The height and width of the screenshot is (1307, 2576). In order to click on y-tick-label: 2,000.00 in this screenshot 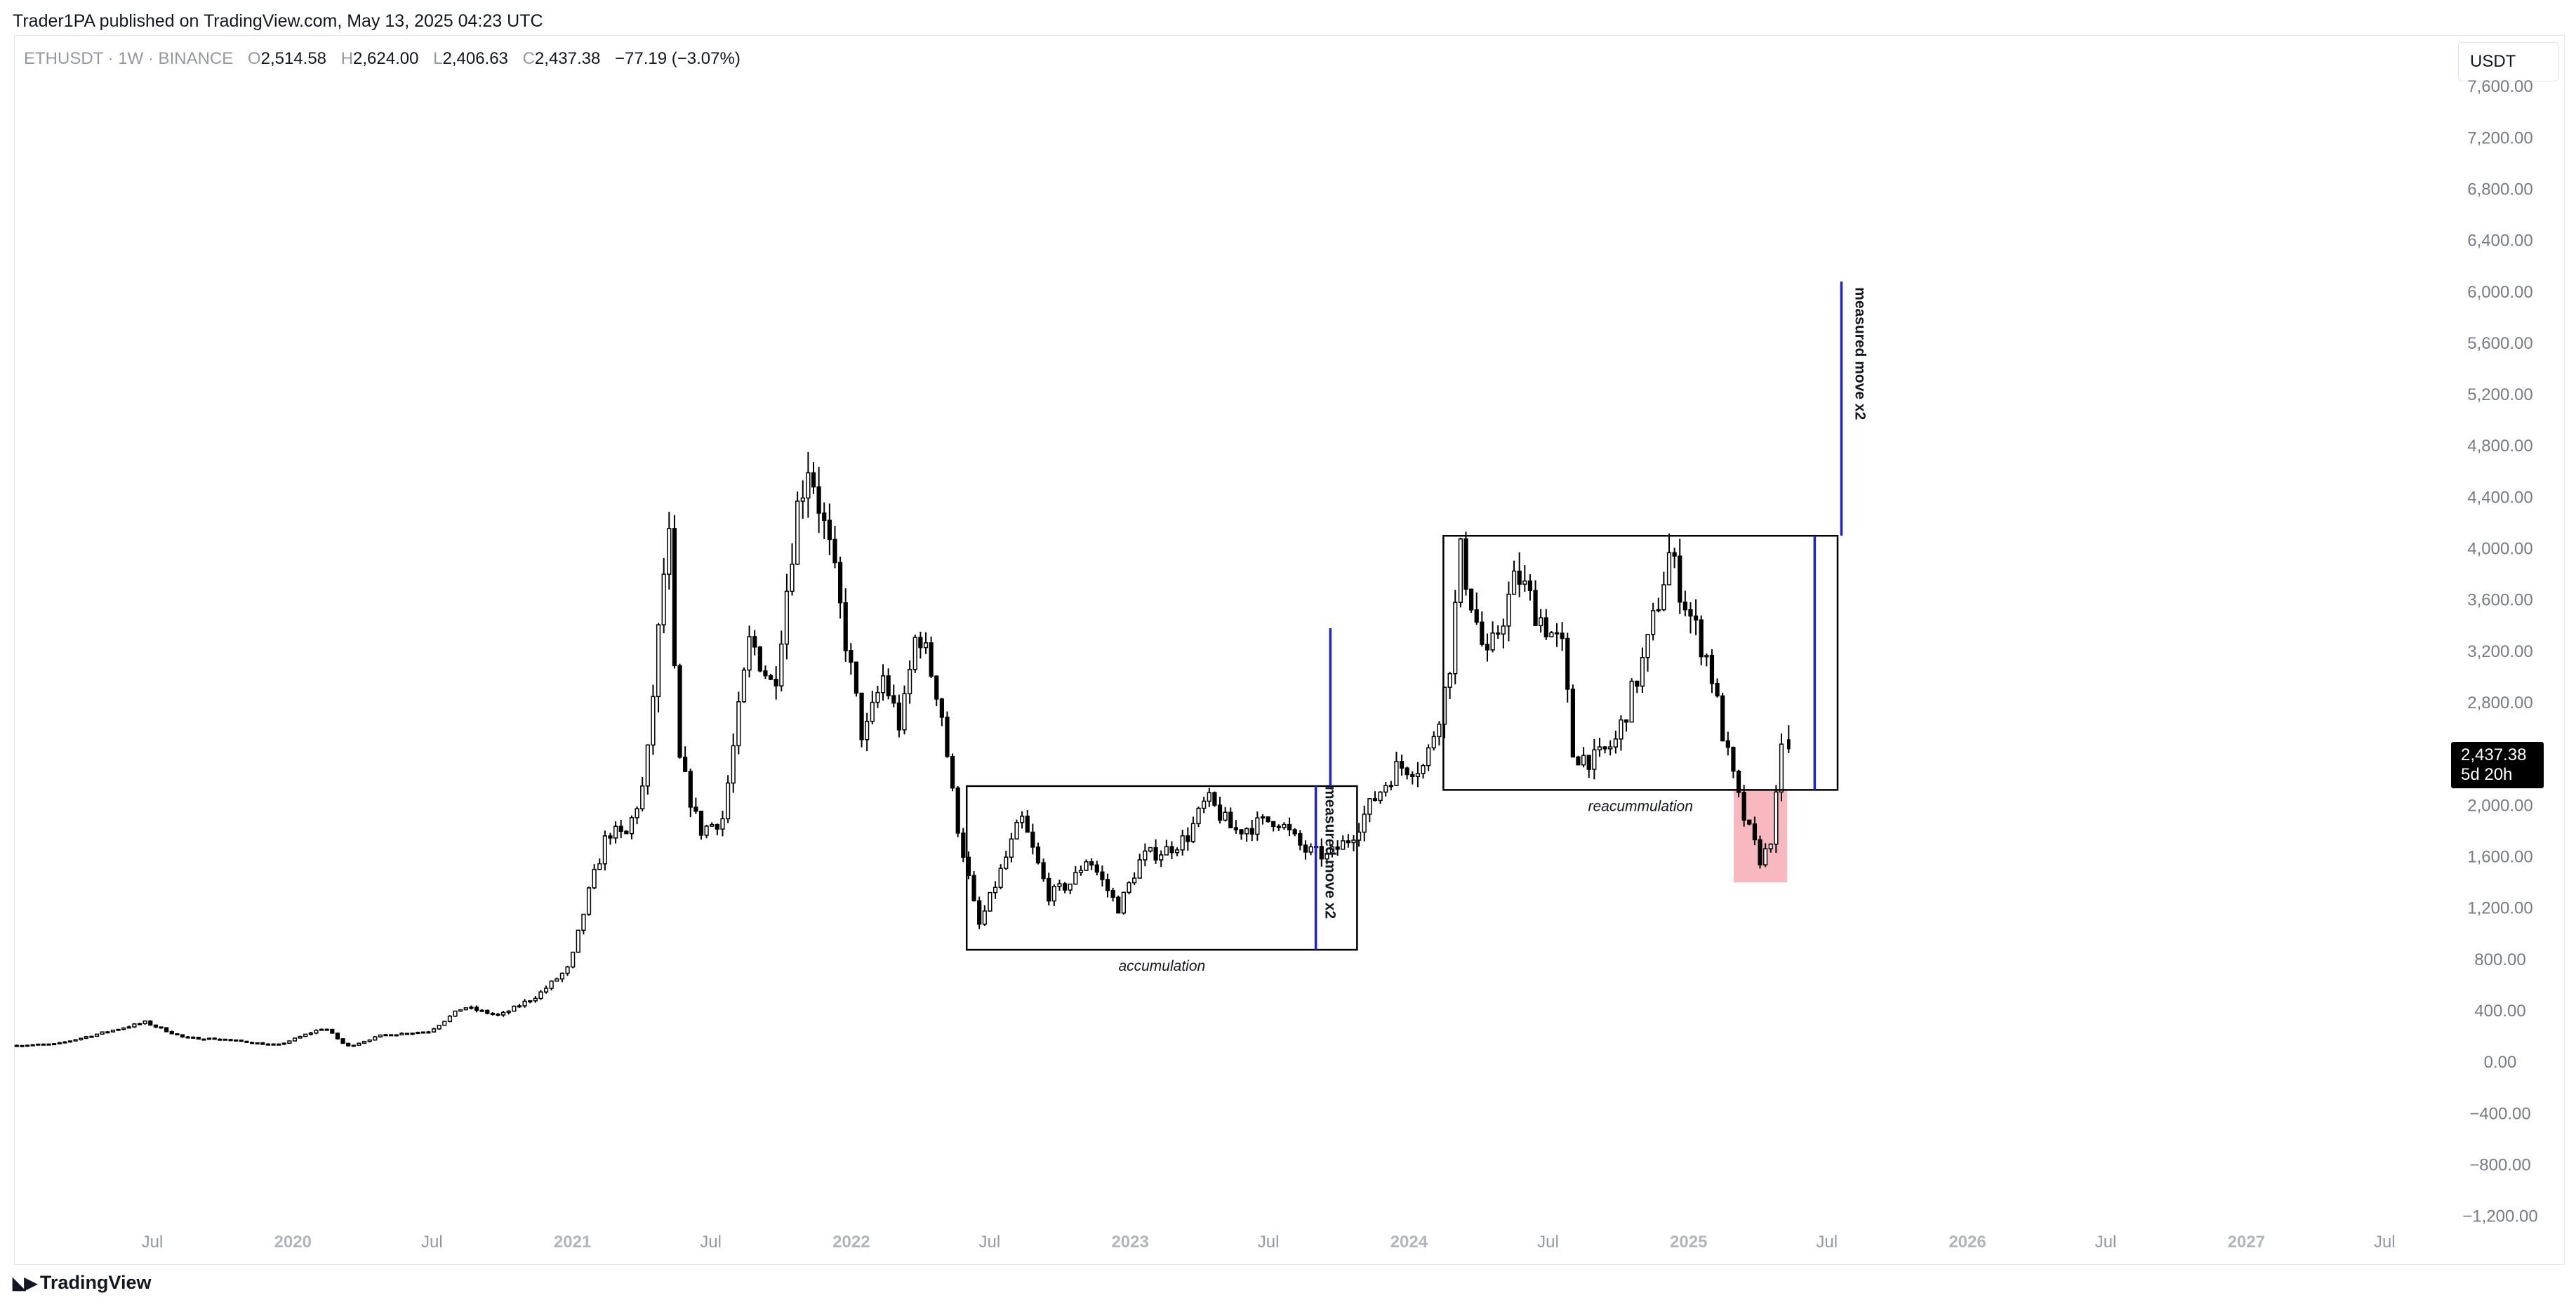, I will do `click(2499, 805)`.